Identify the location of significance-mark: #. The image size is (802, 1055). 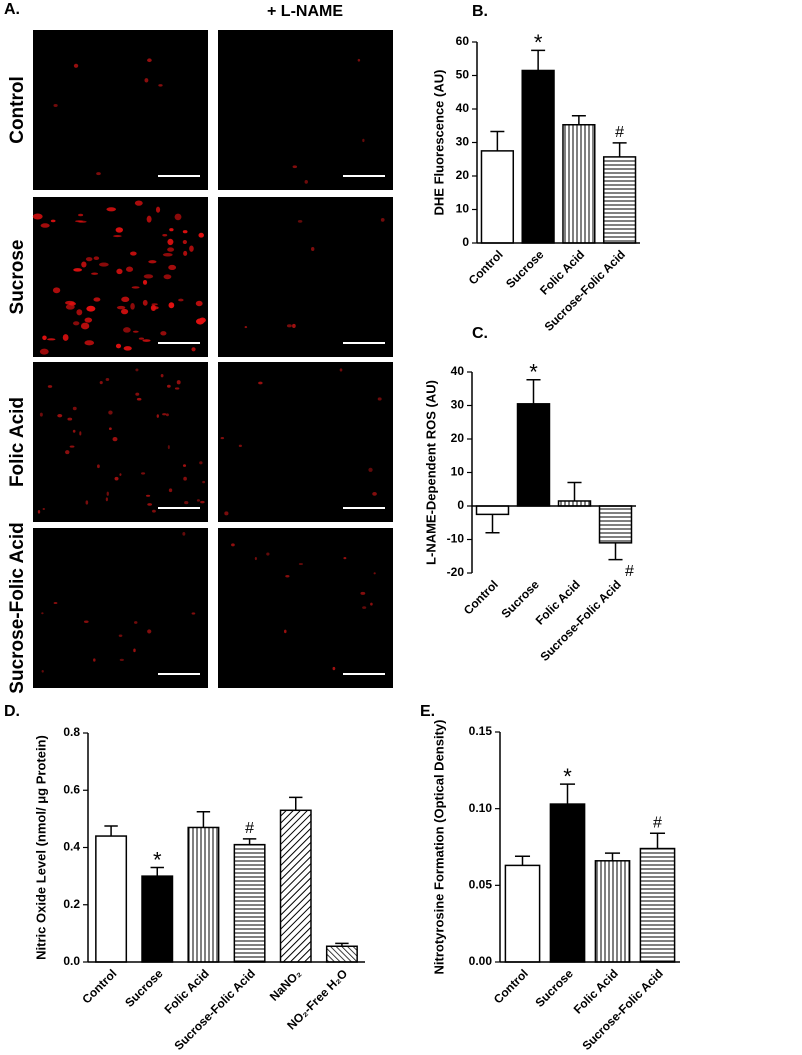
(657, 822).